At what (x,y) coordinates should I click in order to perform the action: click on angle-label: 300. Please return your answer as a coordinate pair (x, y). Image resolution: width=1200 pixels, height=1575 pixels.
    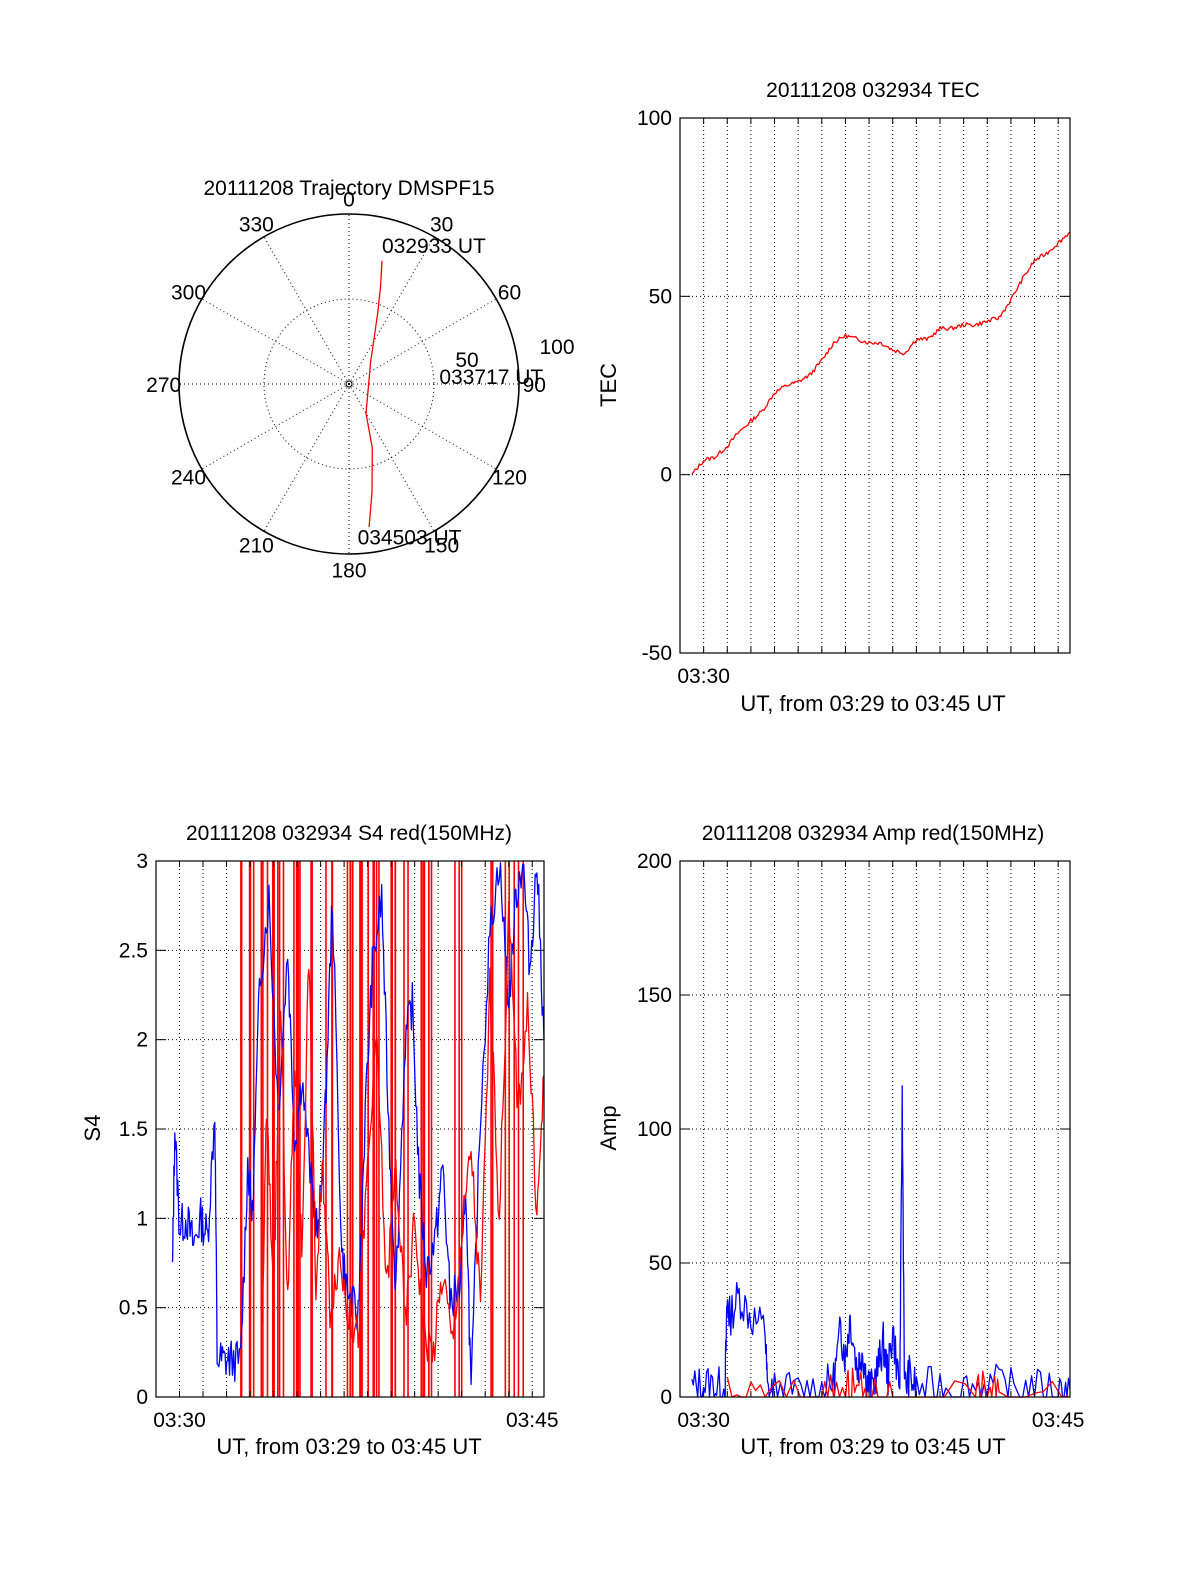
    Looking at the image, I should click on (188, 292).